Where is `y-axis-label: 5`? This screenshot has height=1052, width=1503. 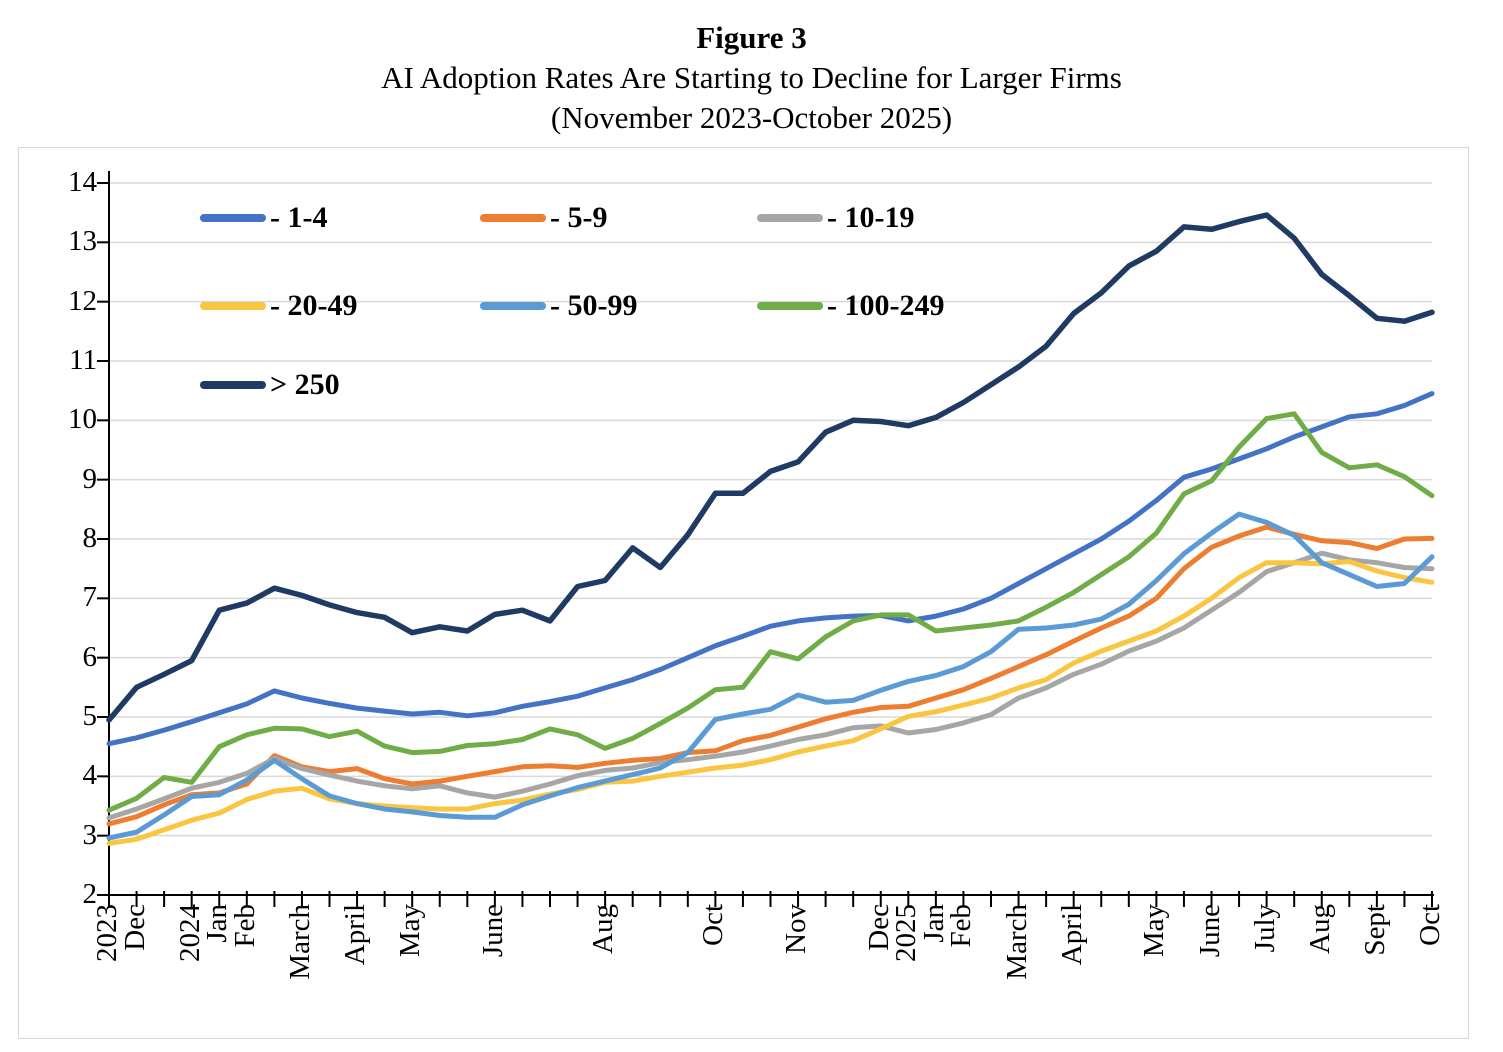
y-axis-label: 5 is located at coordinates (90, 716).